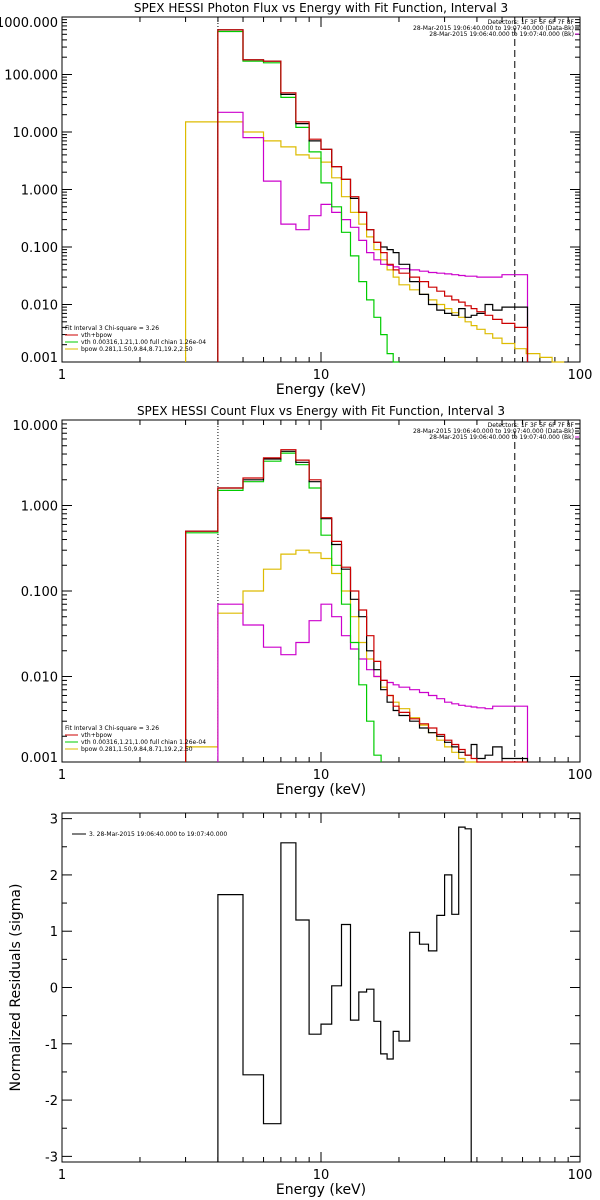 Image resolution: width=600 pixels, height=1200 pixels. I want to click on residuals-line, so click(344, 994).